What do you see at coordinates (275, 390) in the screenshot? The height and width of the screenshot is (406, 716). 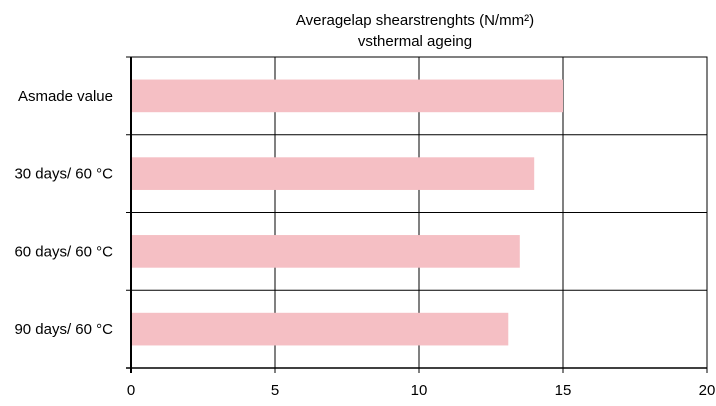 I see `x-tick-label: 5` at bounding box center [275, 390].